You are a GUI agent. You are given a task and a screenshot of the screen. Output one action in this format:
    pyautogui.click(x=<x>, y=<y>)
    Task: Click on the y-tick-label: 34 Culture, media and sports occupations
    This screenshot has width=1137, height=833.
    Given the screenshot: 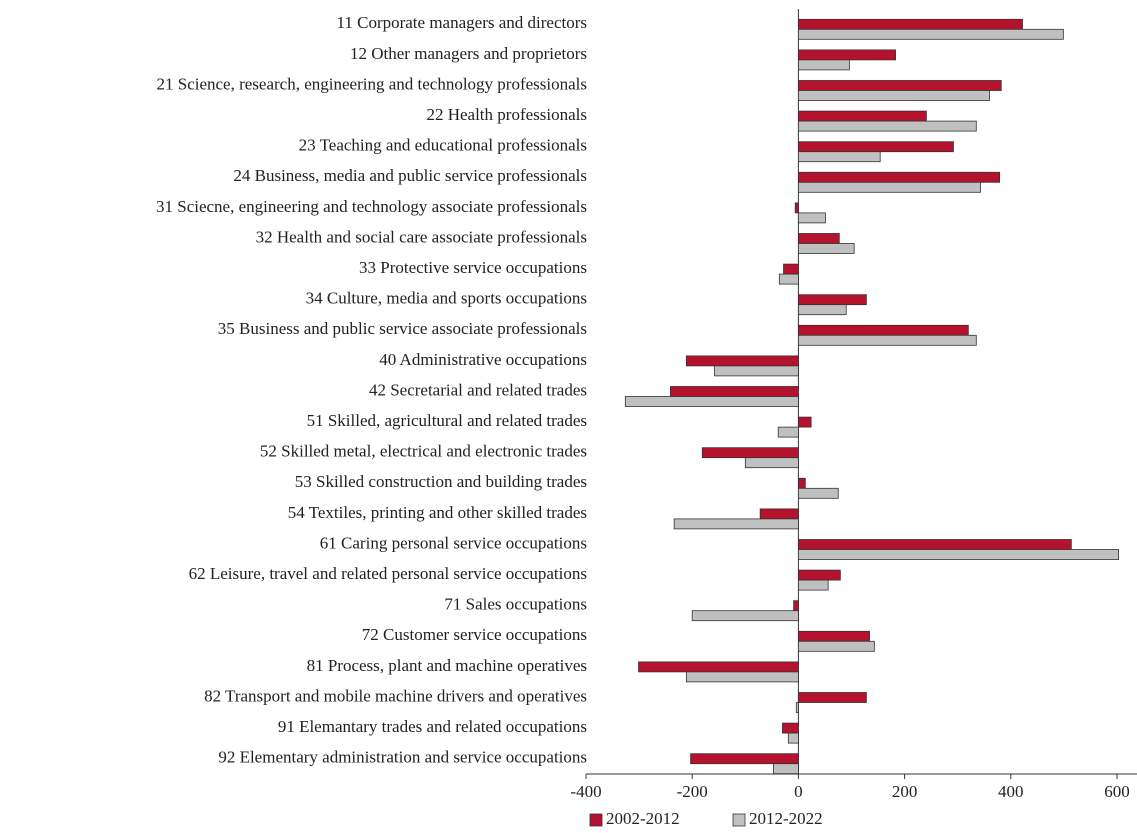 What is the action you would take?
    pyautogui.click(x=446, y=298)
    